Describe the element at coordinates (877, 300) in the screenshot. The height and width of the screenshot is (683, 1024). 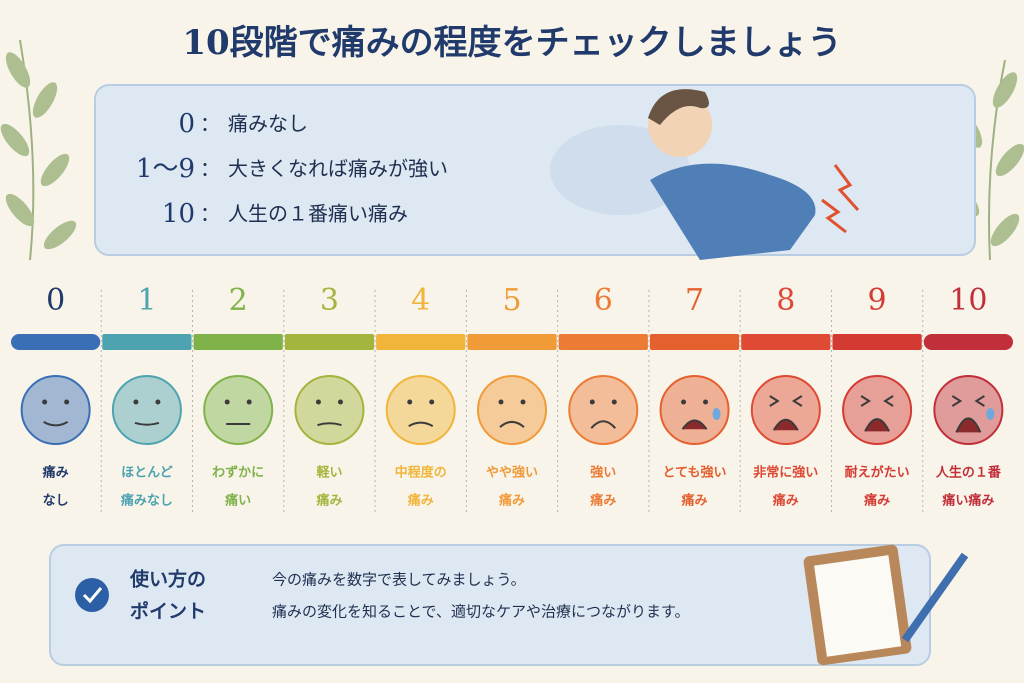
I see `level-number: 9` at that location.